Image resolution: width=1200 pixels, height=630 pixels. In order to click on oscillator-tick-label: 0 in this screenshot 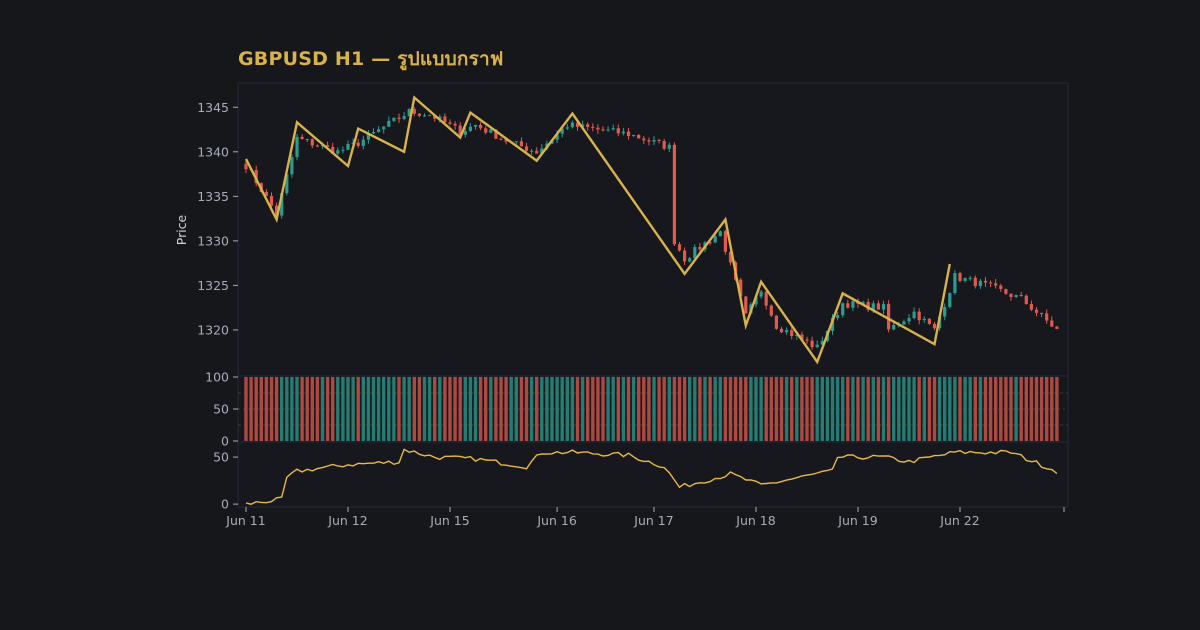, I will do `click(225, 504)`.